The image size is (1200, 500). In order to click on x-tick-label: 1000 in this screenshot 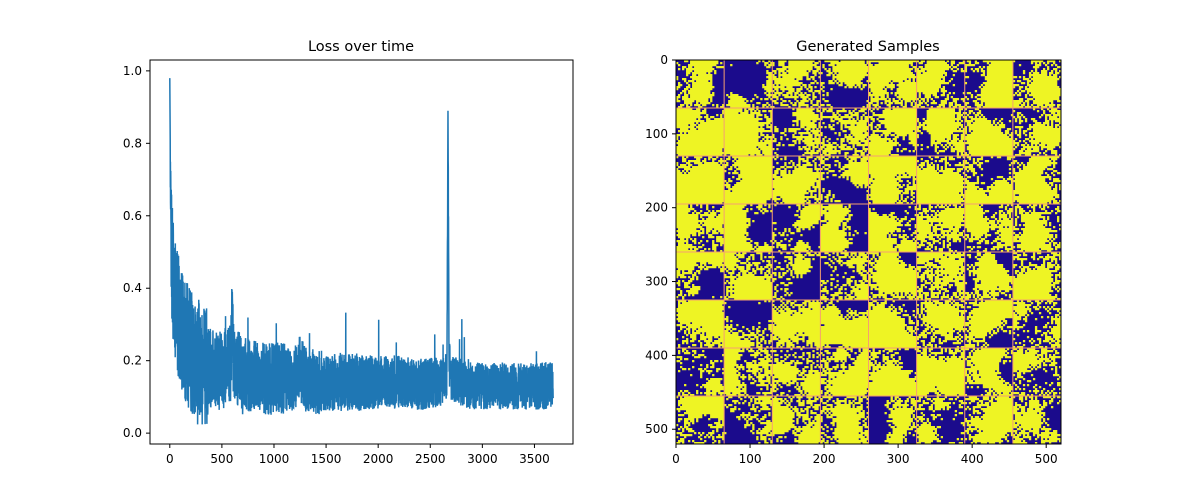, I will do `click(274, 459)`.